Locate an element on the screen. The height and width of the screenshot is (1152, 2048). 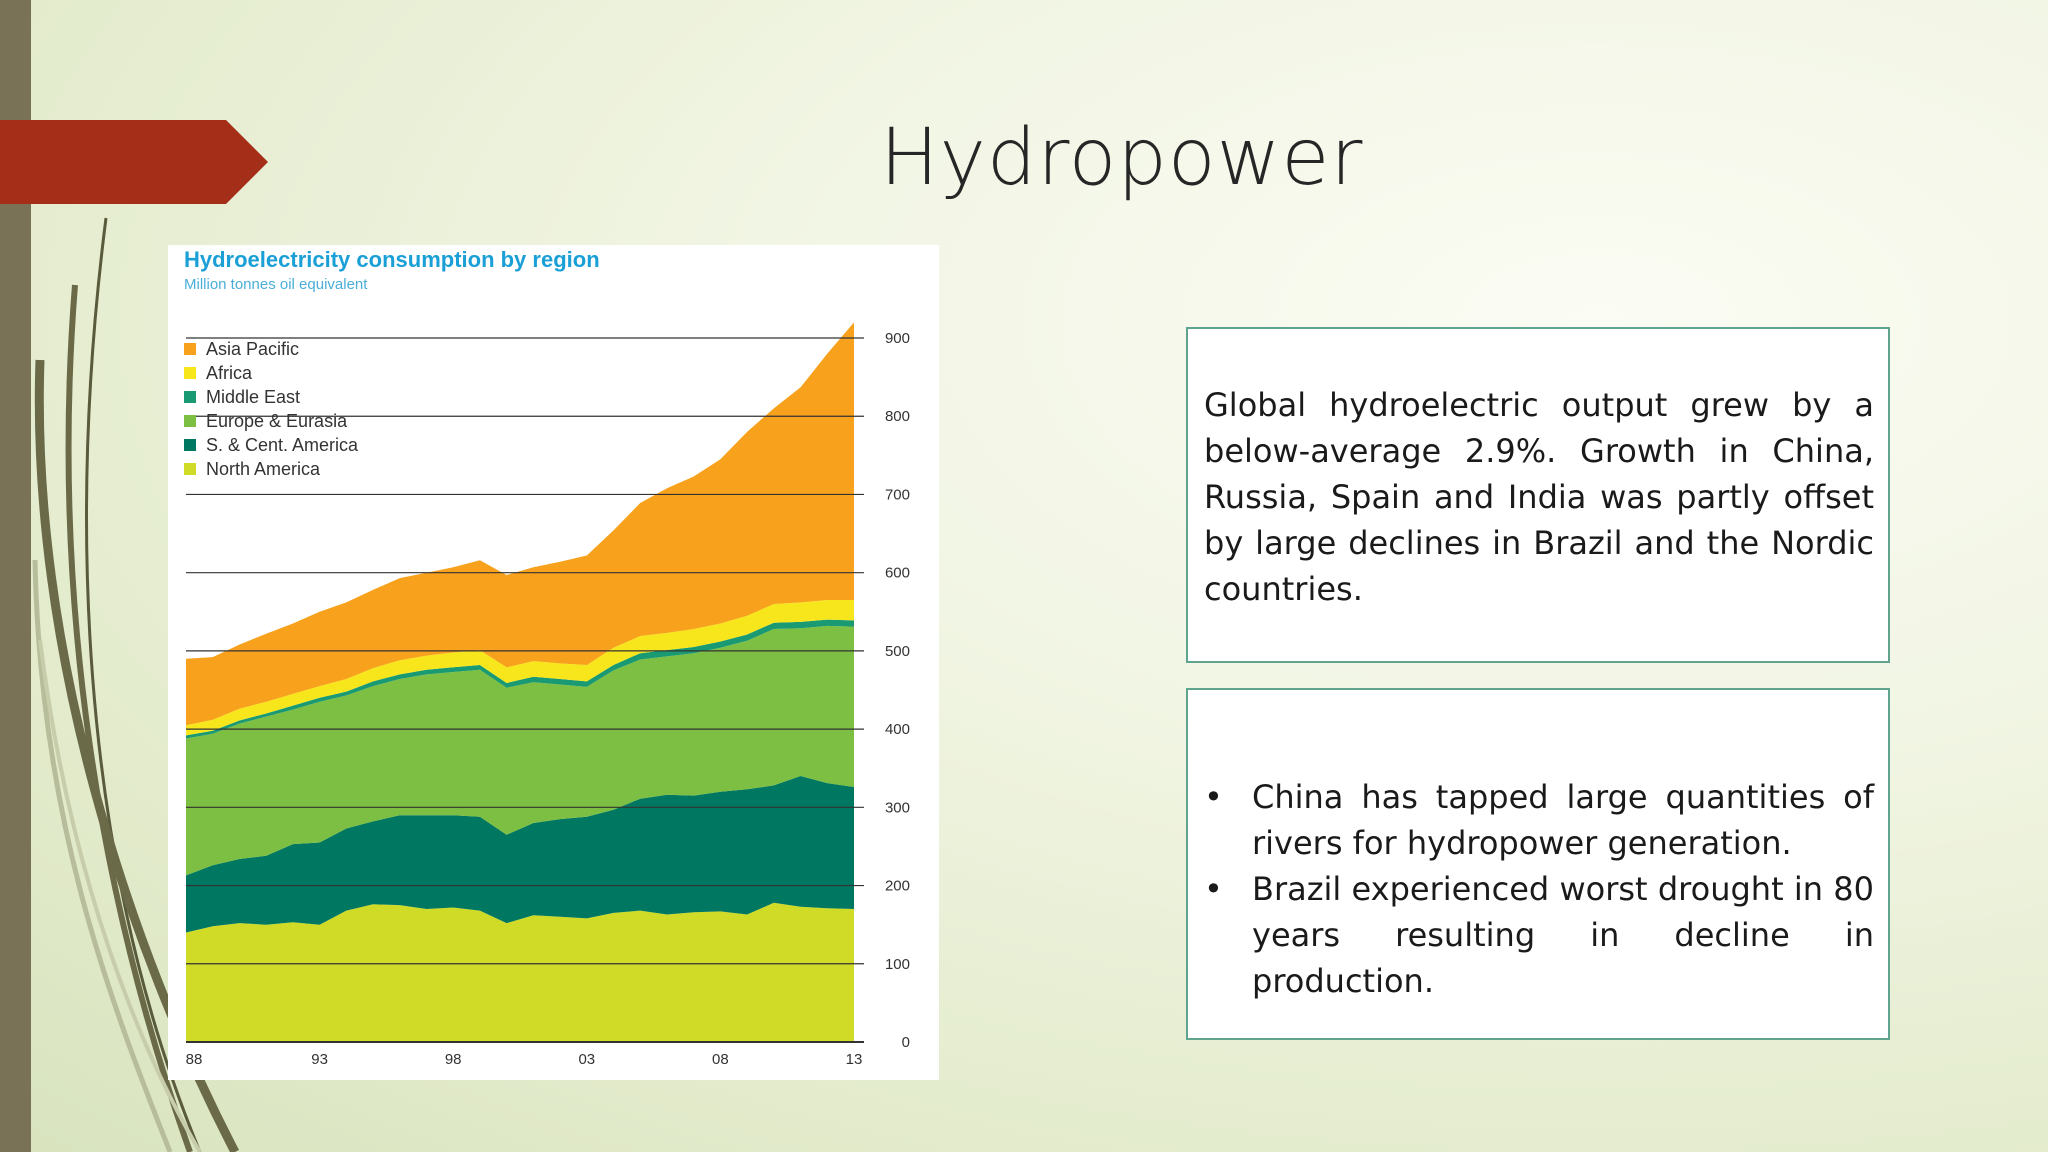
y-tick-label: 900 is located at coordinates (897, 338).